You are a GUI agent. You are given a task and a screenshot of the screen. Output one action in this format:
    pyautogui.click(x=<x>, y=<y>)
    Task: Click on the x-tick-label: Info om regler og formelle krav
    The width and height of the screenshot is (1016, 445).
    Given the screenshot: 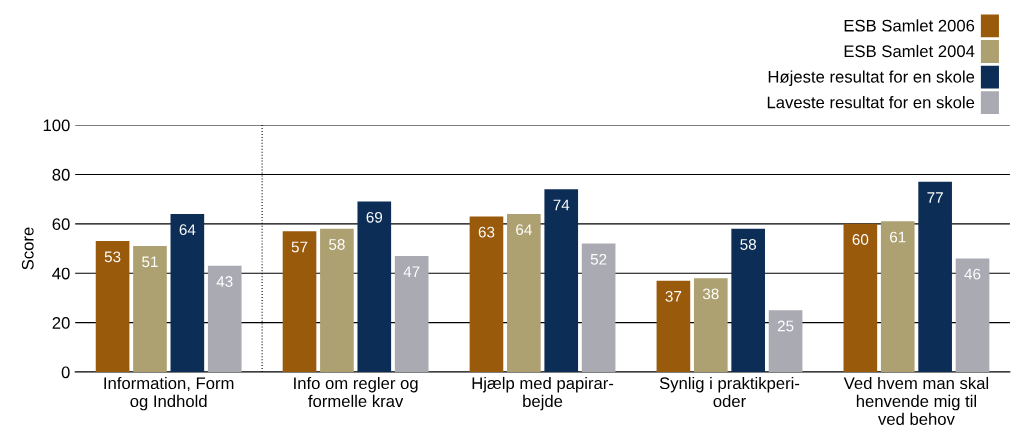 What is the action you would take?
    pyautogui.click(x=356, y=392)
    